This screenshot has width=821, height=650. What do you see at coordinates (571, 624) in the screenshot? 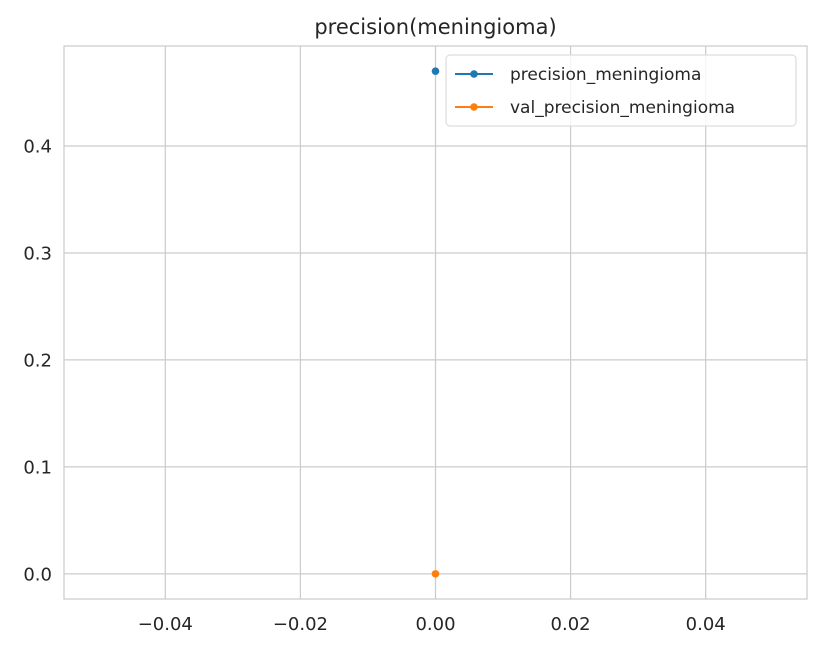
I see `x-tick-label: 0.02` at bounding box center [571, 624].